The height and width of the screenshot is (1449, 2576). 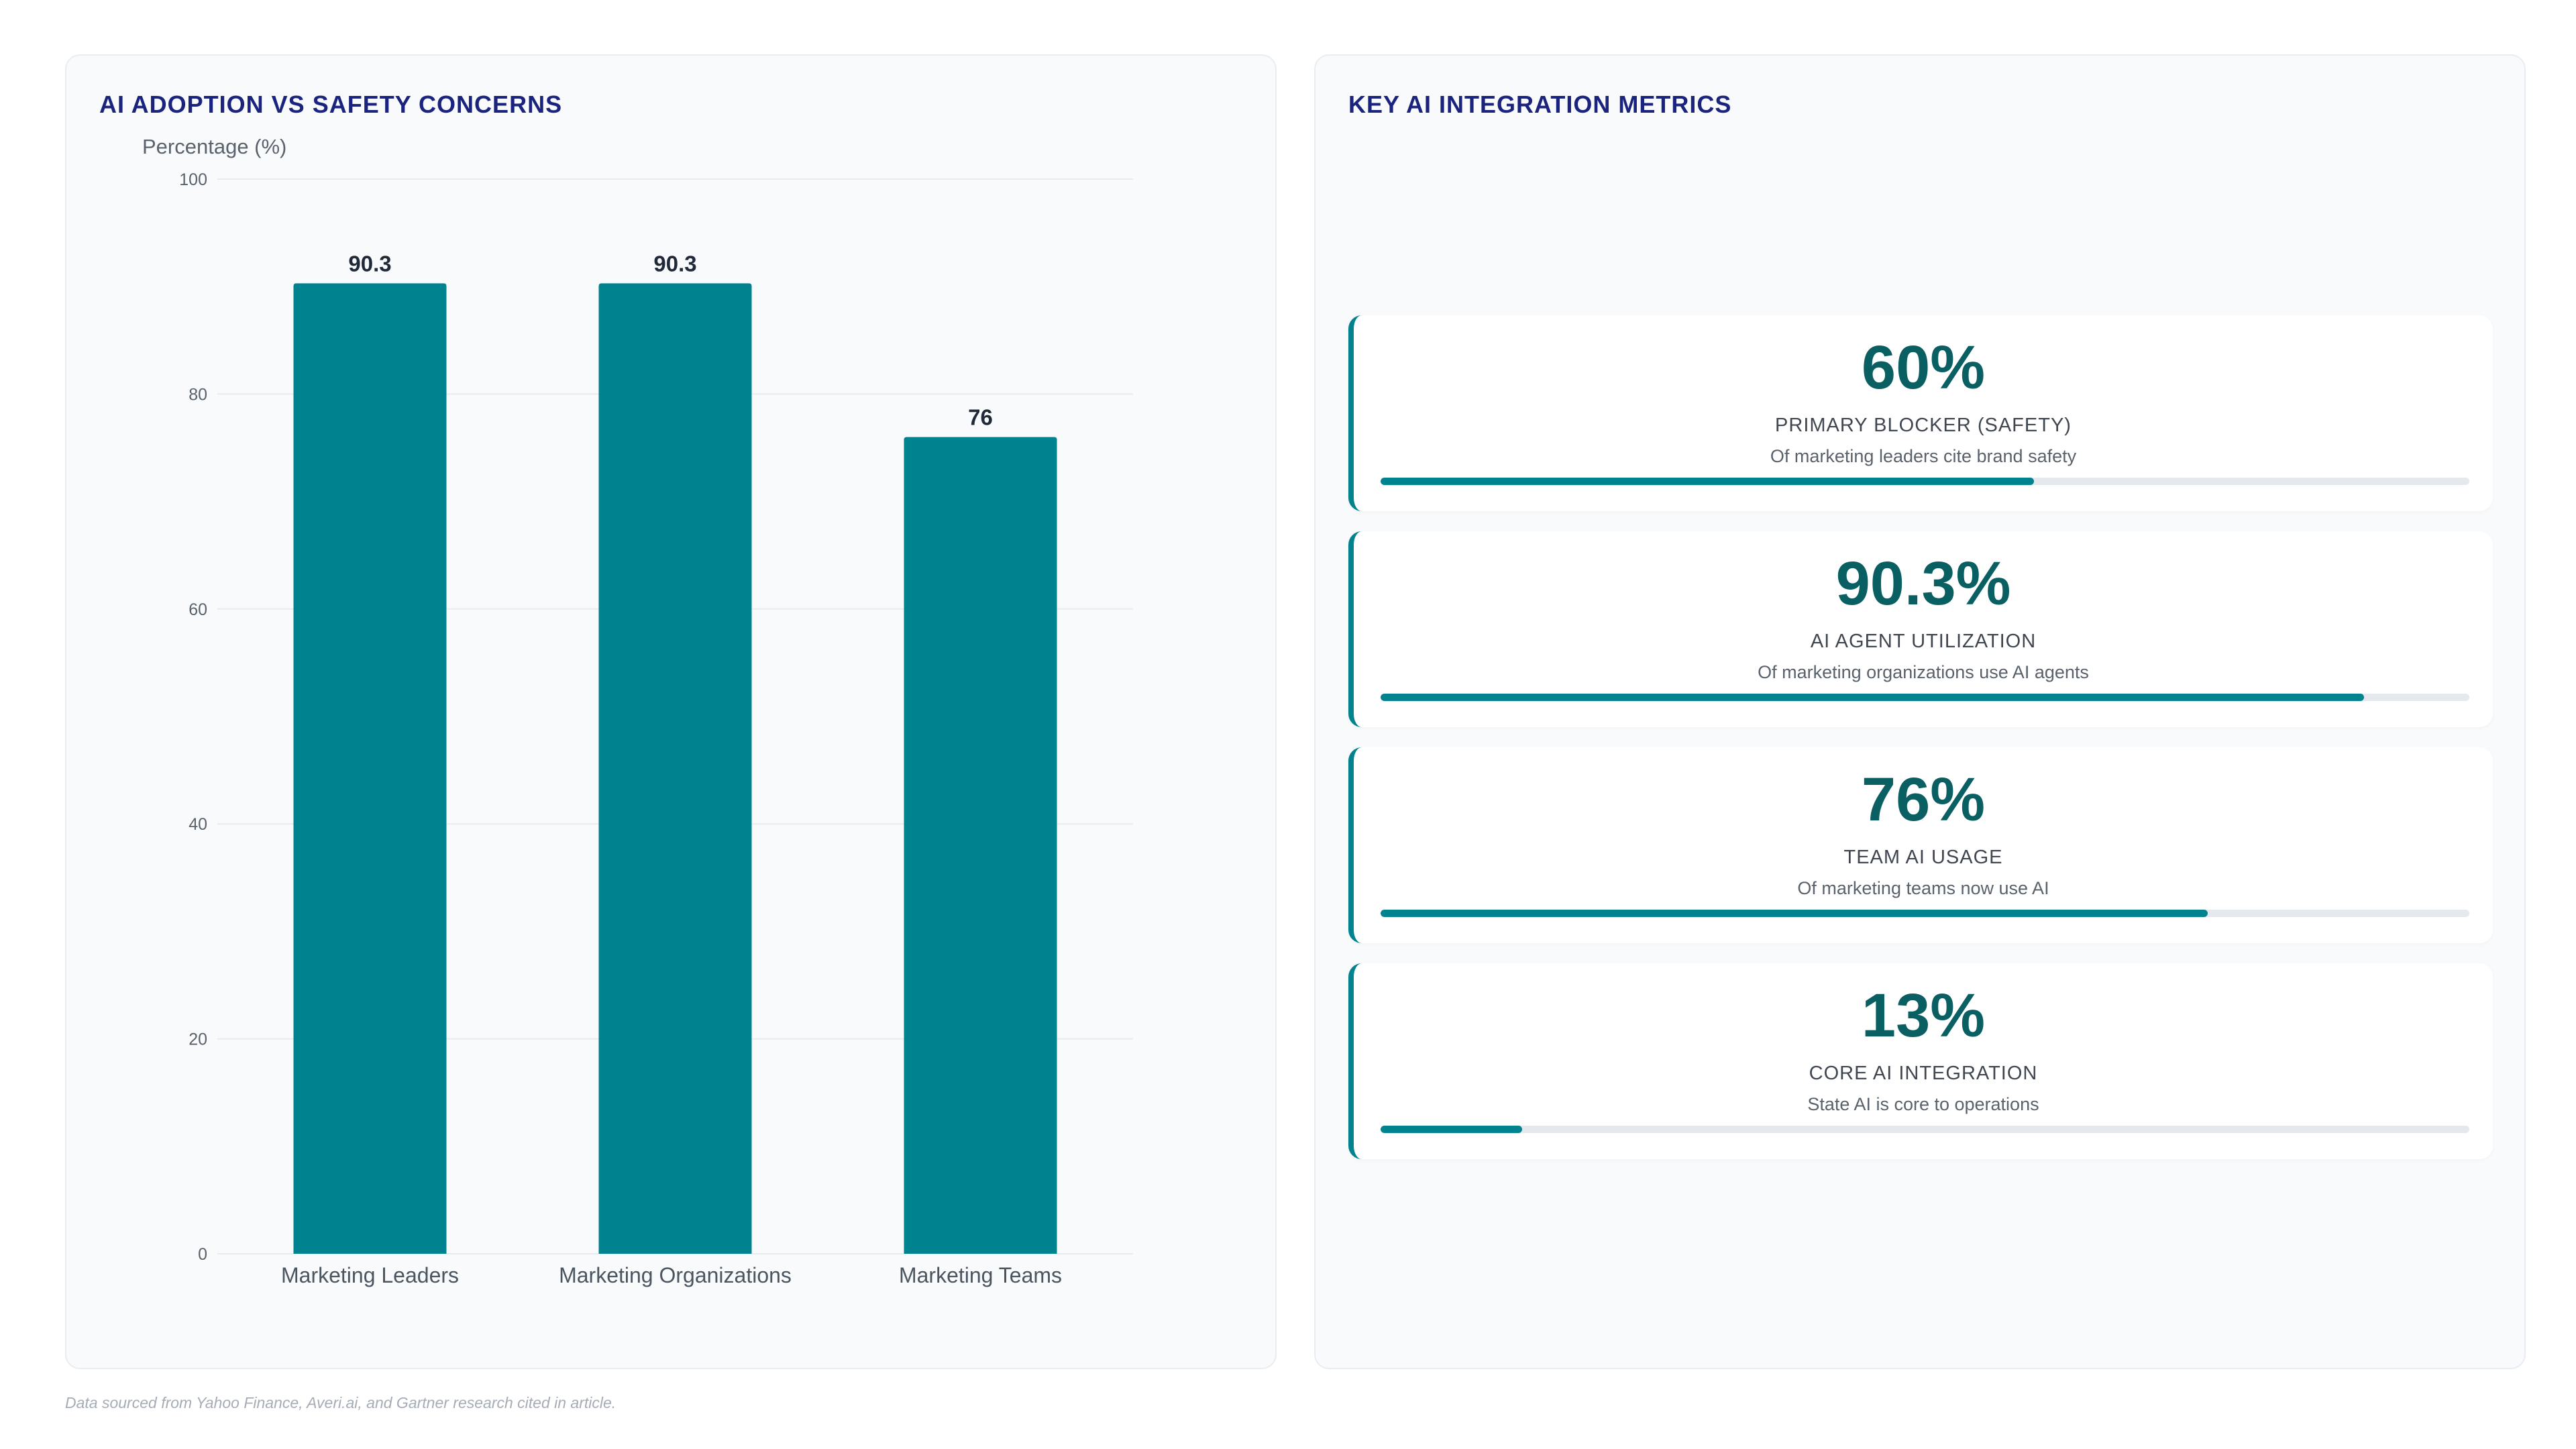 What do you see at coordinates (198, 824) in the screenshot?
I see `y-tick-label: 40` at bounding box center [198, 824].